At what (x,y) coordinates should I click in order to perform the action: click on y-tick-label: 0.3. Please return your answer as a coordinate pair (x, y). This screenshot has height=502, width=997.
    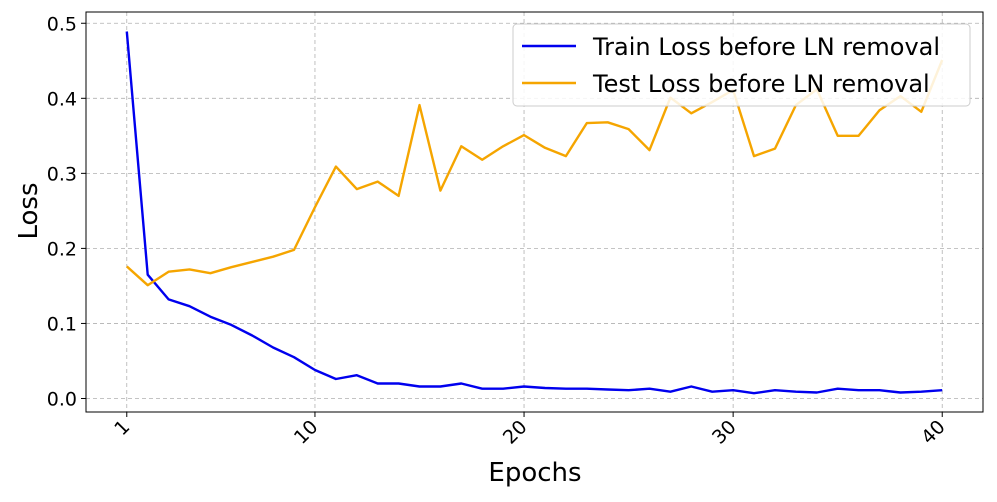
    Looking at the image, I should click on (62, 174).